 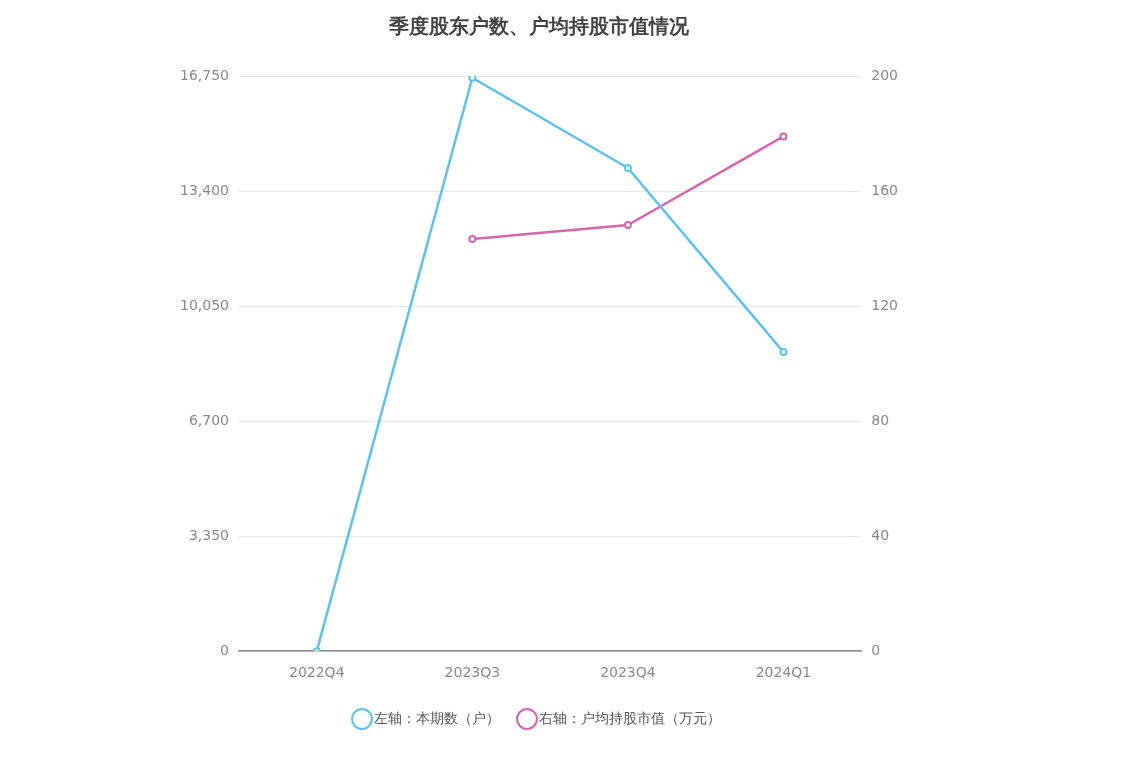 I want to click on legend-label: 左轴：本期数（户）, so click(x=437, y=717).